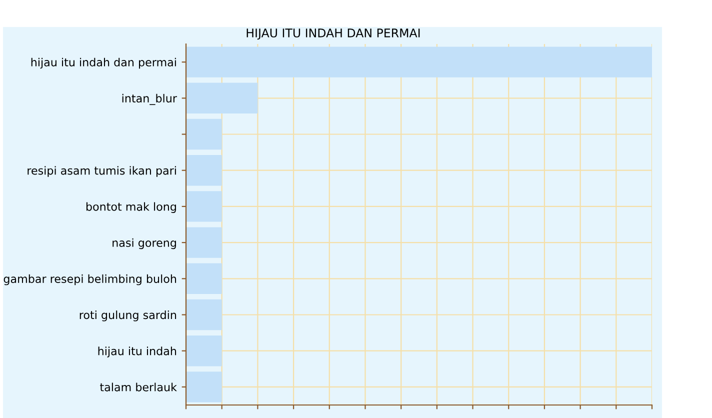  What do you see at coordinates (149, 99) in the screenshot?
I see `y-tick-label: intan_blur` at bounding box center [149, 99].